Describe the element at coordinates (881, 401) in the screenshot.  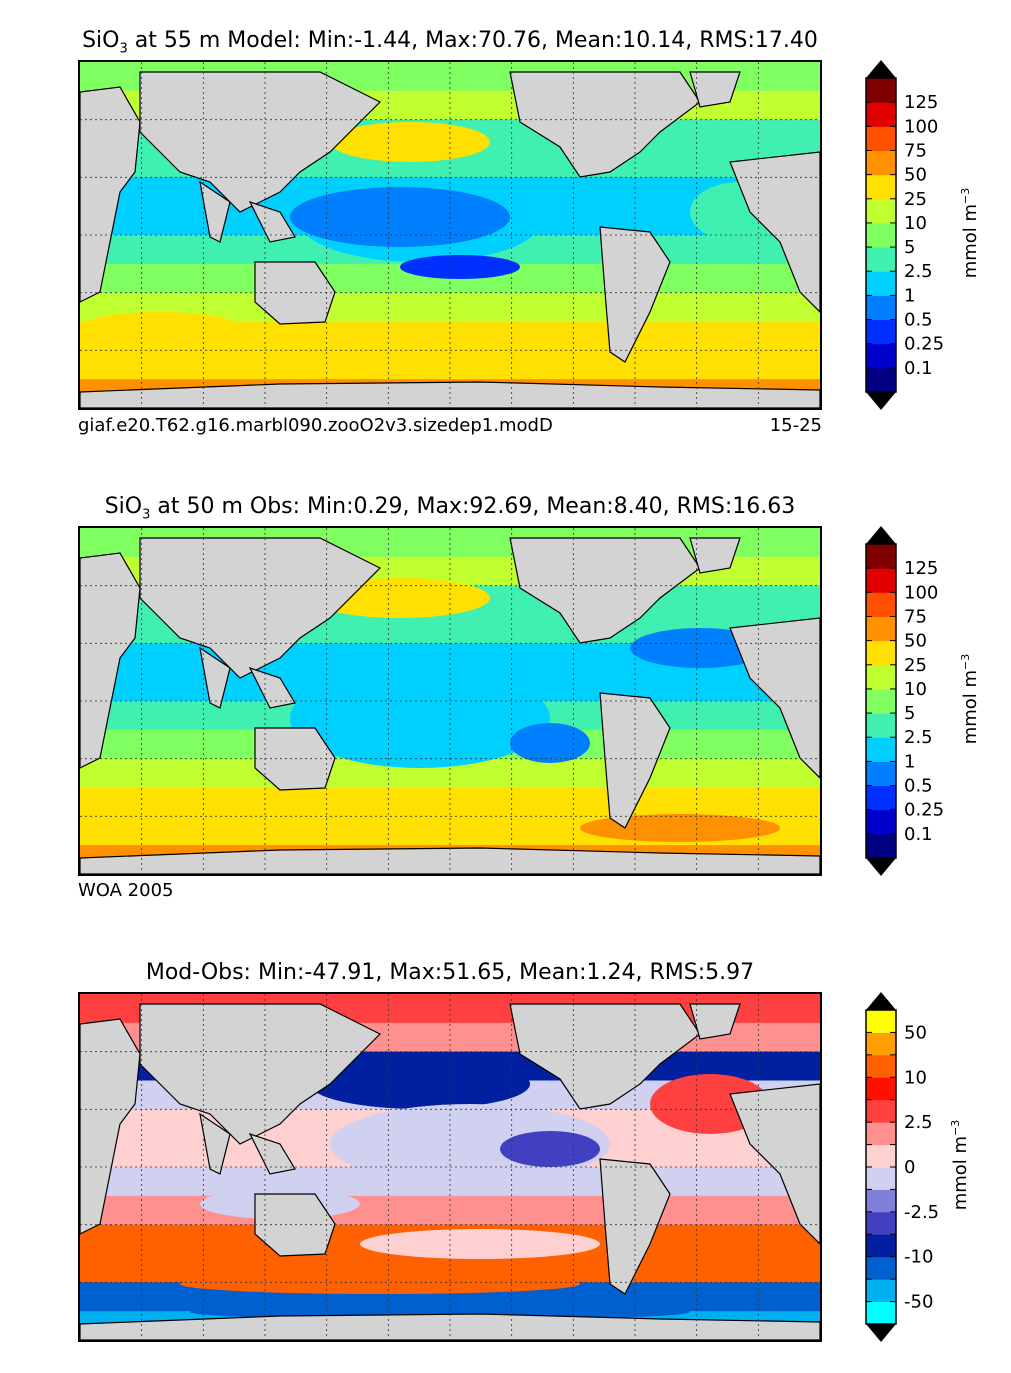
I see `colorbar-min-arrow` at that location.